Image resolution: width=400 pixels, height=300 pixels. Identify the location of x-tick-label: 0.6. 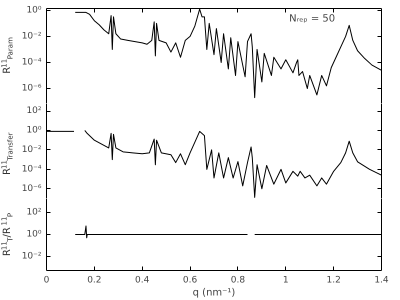
(190, 281).